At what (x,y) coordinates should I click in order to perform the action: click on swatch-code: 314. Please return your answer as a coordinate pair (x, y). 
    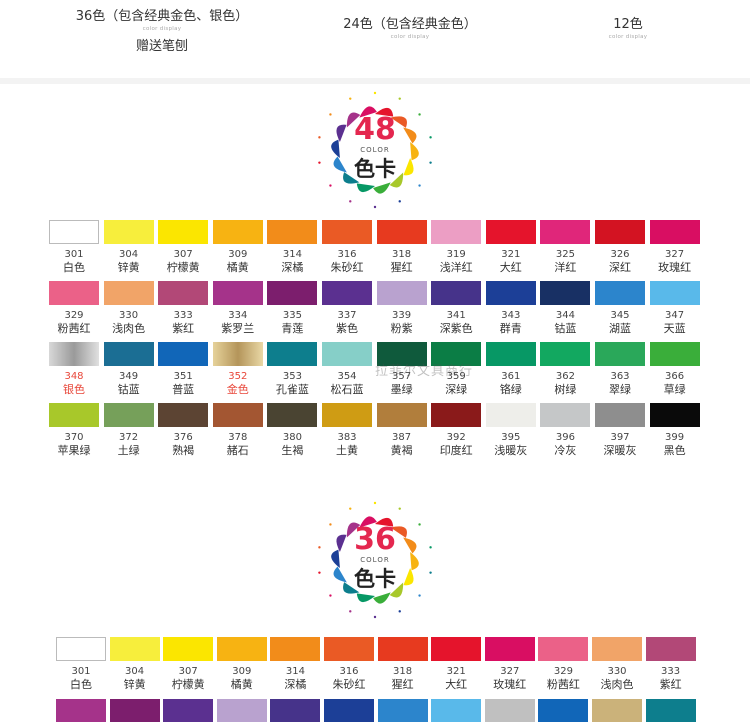
    Looking at the image, I should click on (292, 254).